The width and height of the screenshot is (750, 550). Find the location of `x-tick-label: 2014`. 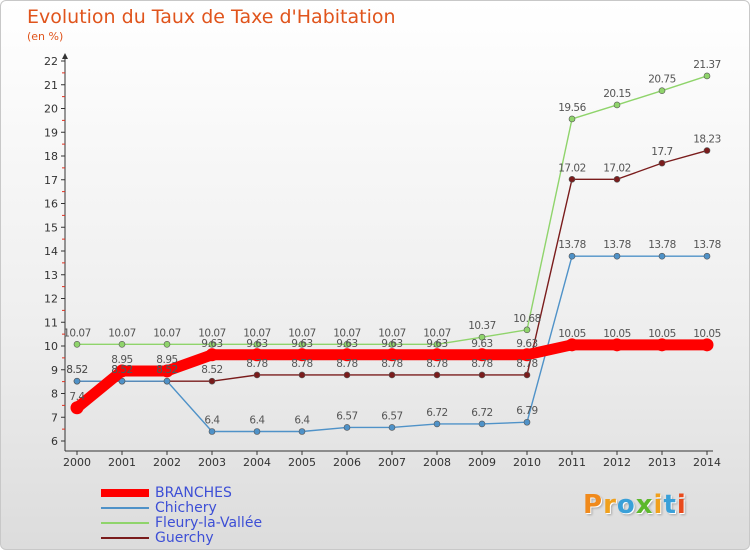

x-tick-label: 2014 is located at coordinates (707, 462).